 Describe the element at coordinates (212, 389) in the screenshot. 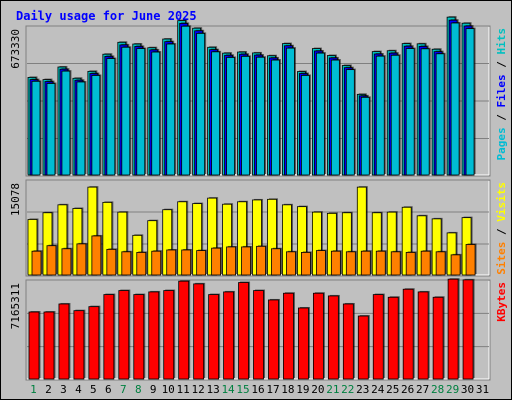

I see `x-tick-label-day-13: 13` at that location.